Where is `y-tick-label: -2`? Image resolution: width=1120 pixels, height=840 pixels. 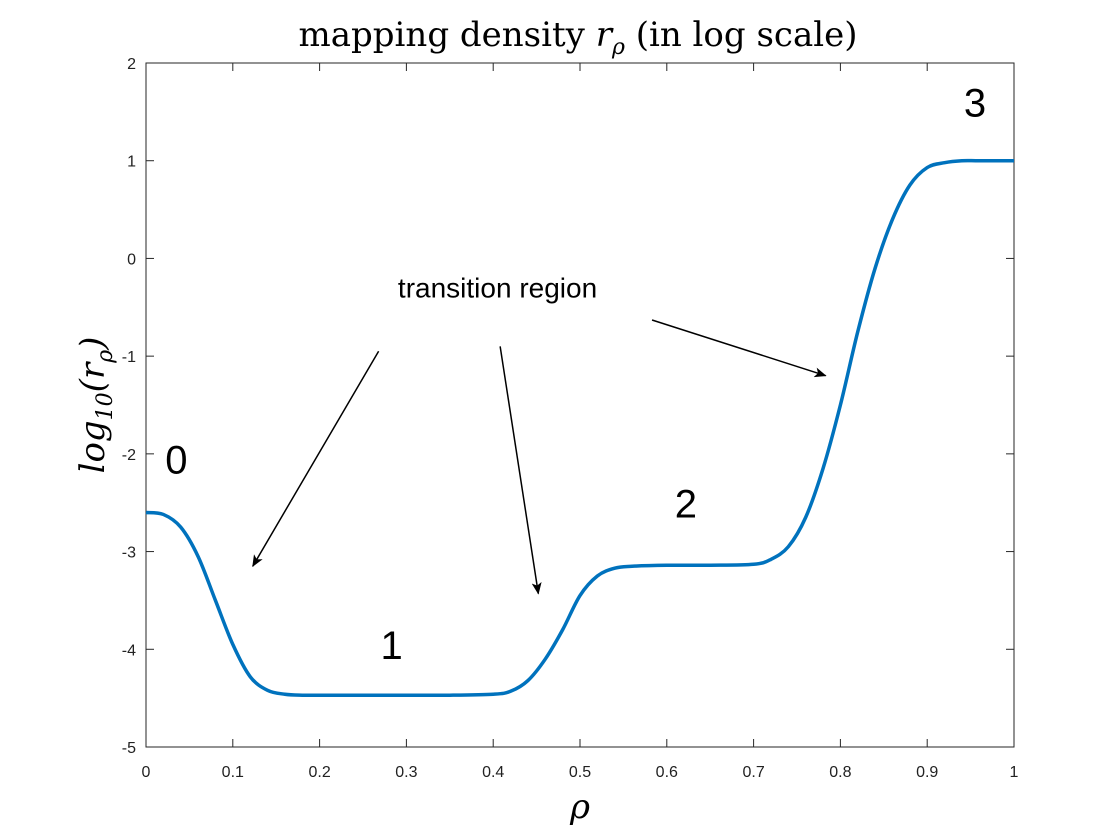 y-tick-label: -2 is located at coordinates (129, 455).